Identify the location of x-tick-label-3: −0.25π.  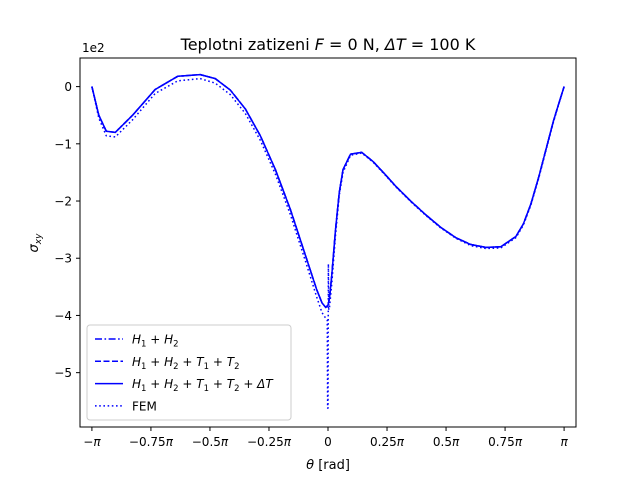
(269, 442).